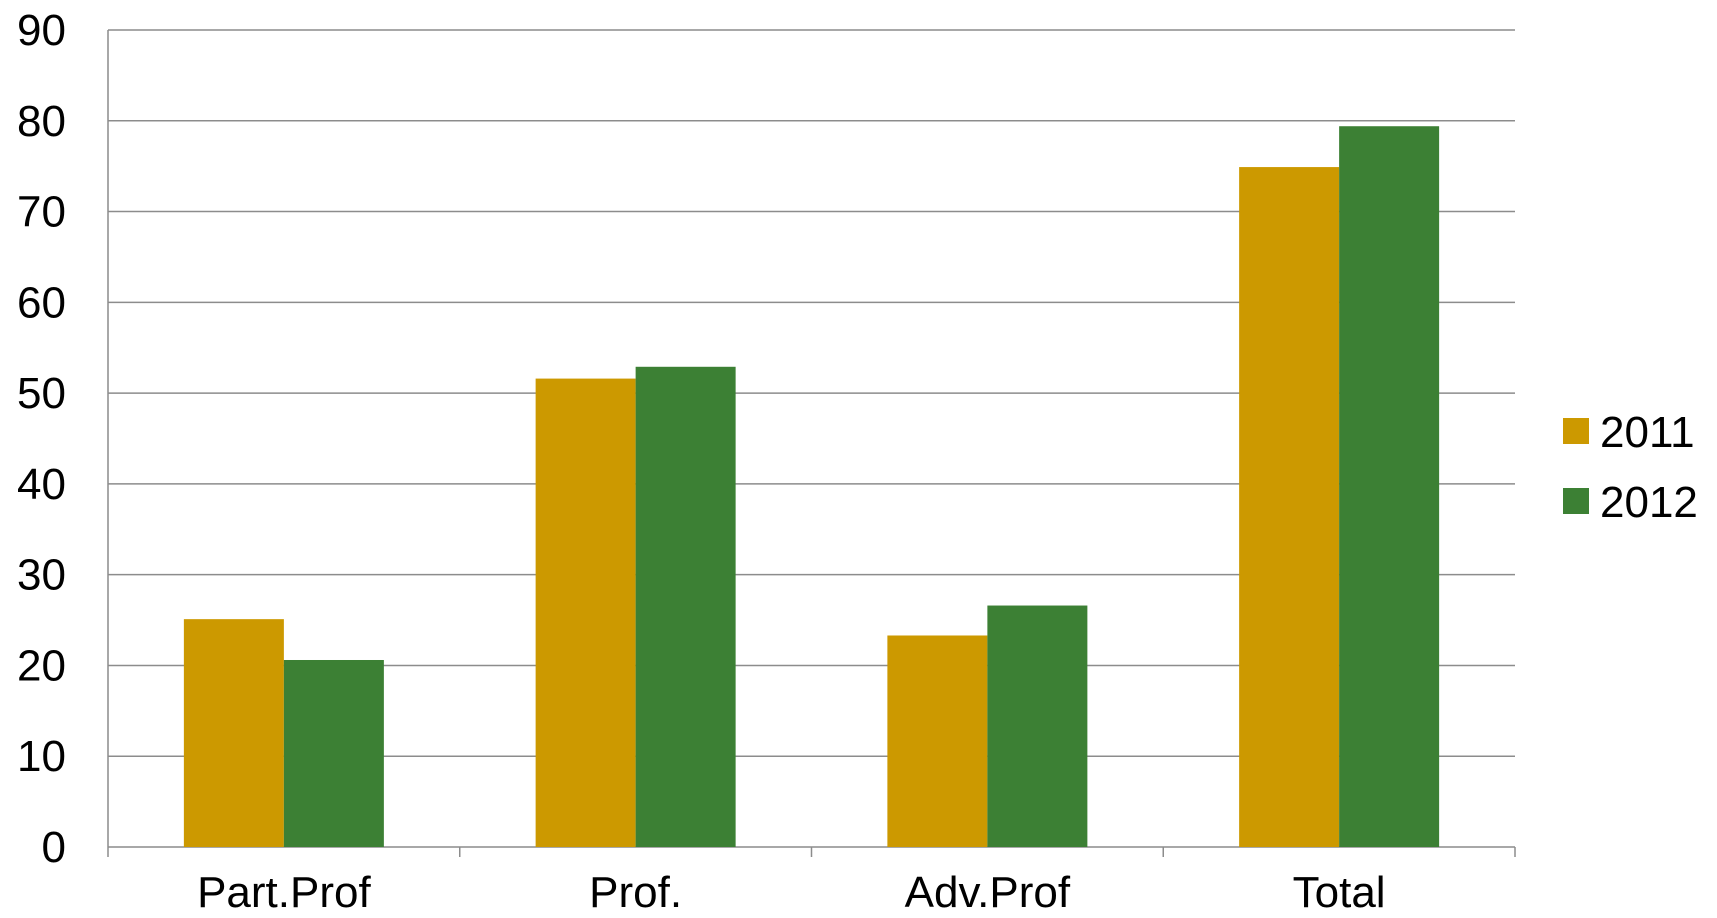 The image size is (1717, 918). I want to click on y-tick-label: 80, so click(41, 121).